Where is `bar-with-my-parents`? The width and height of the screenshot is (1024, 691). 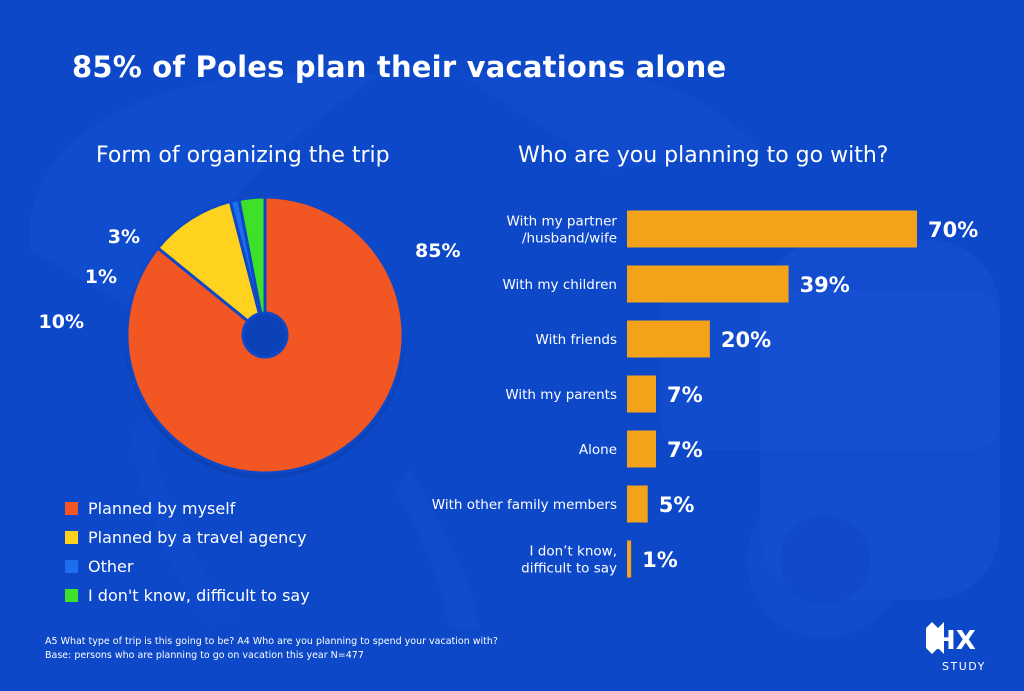 bar-with-my-parents is located at coordinates (641, 394).